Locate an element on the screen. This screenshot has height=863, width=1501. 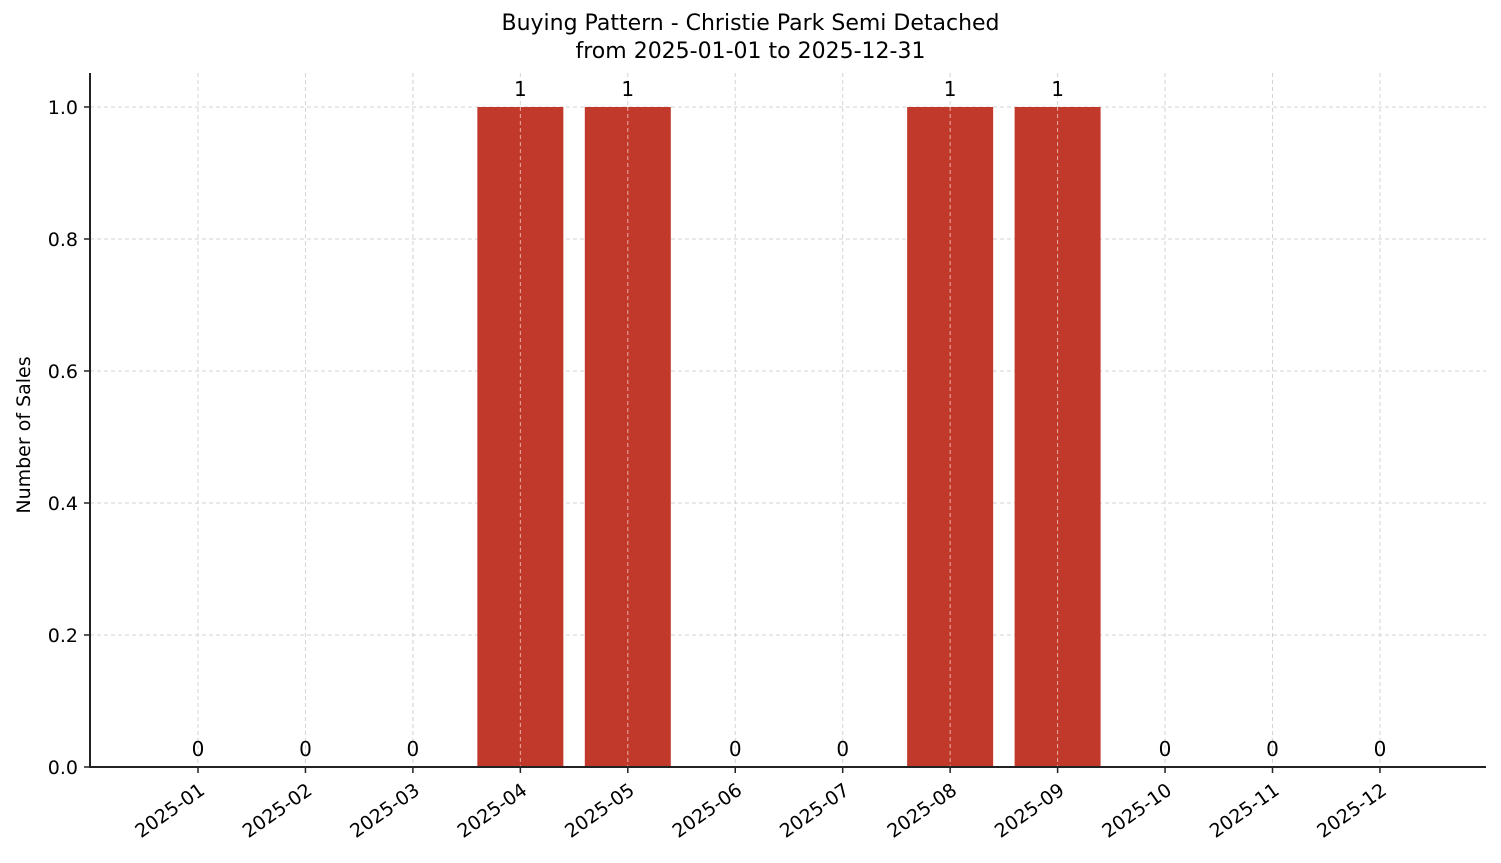
y-tick-label: 0.2 is located at coordinates (63, 636).